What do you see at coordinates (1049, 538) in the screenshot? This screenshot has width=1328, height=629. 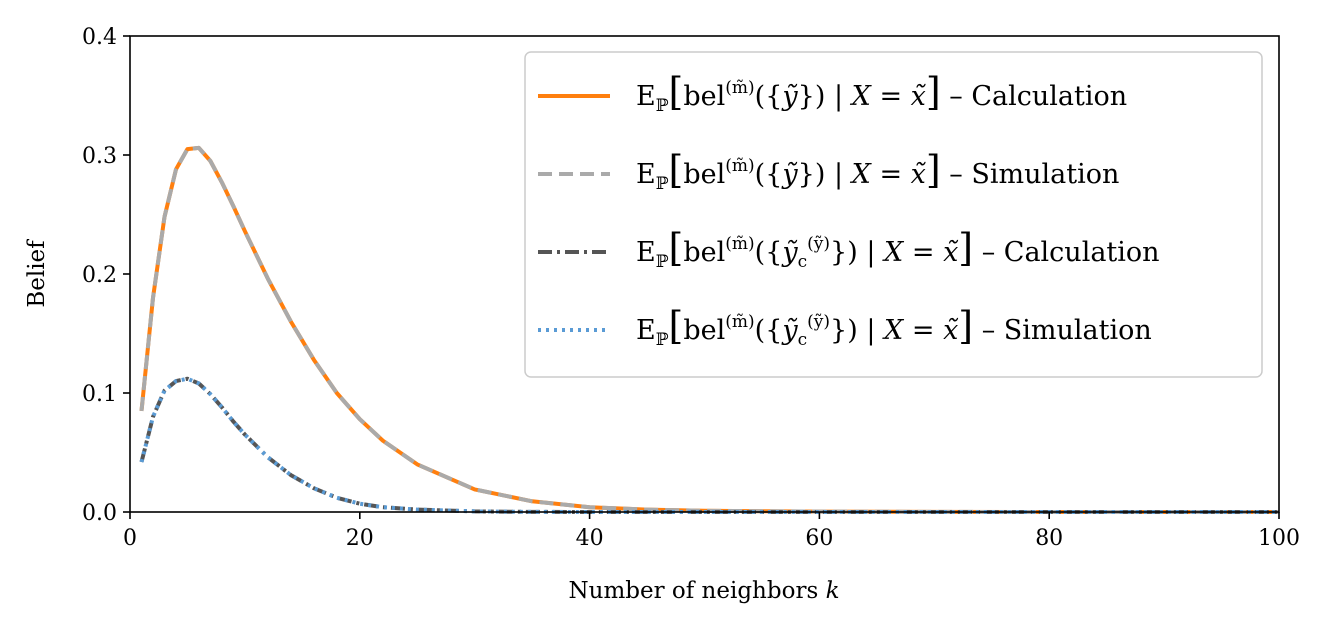 I see `x-tick-label: 80` at bounding box center [1049, 538].